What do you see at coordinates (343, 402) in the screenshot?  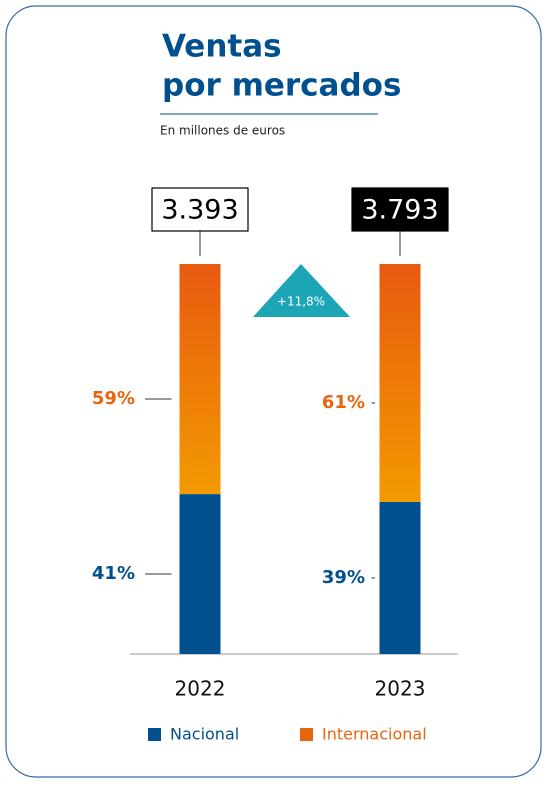 I see `value-label: 61%` at bounding box center [343, 402].